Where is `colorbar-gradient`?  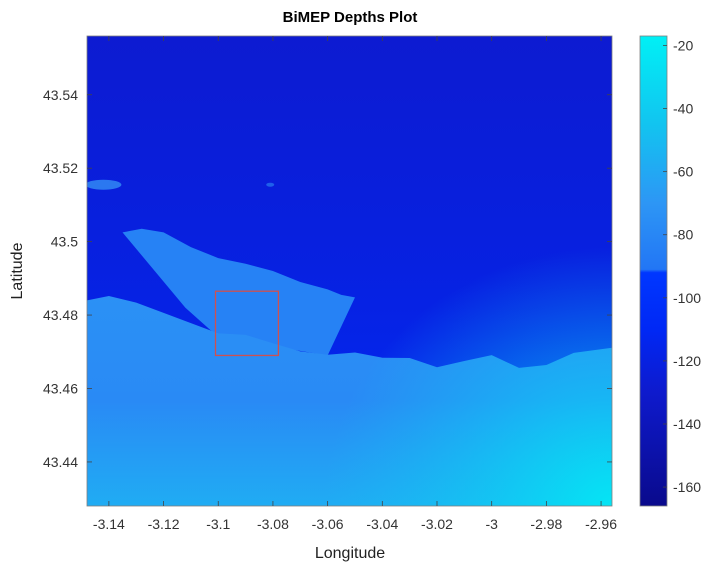
colorbar-gradient is located at coordinates (653, 271).